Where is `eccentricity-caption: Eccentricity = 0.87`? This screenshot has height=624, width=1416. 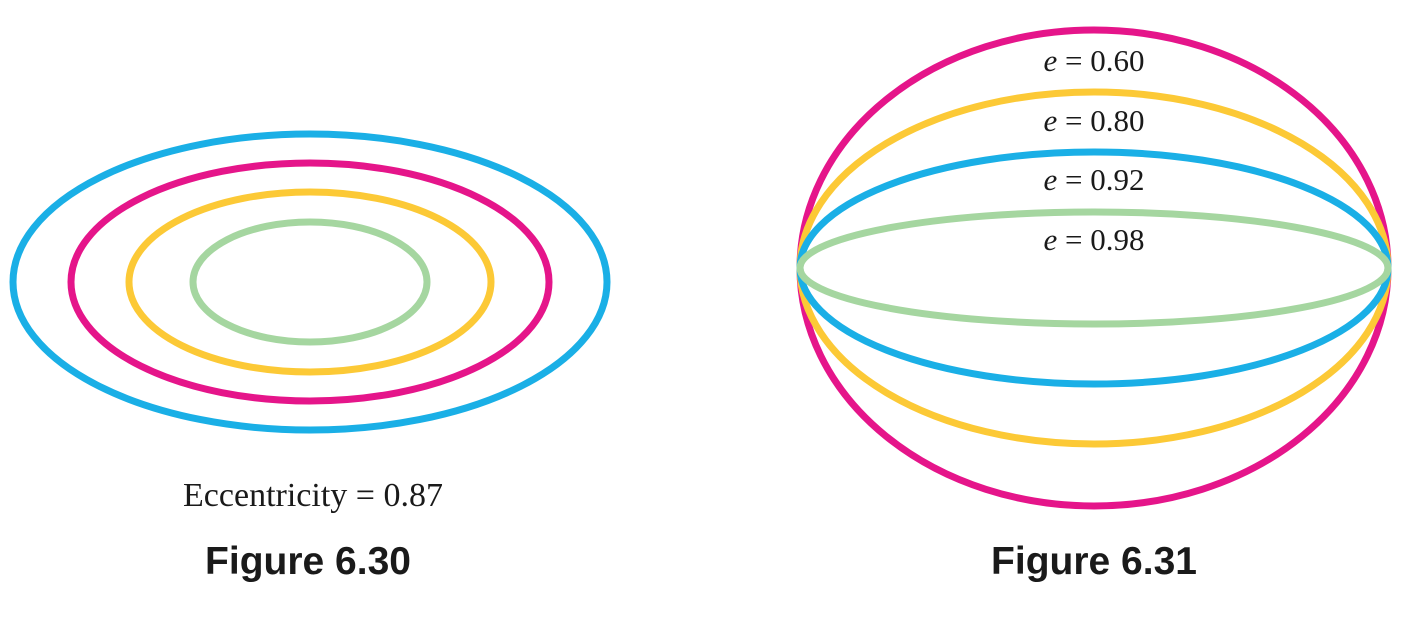 eccentricity-caption: Eccentricity = 0.87 is located at coordinates (313, 495).